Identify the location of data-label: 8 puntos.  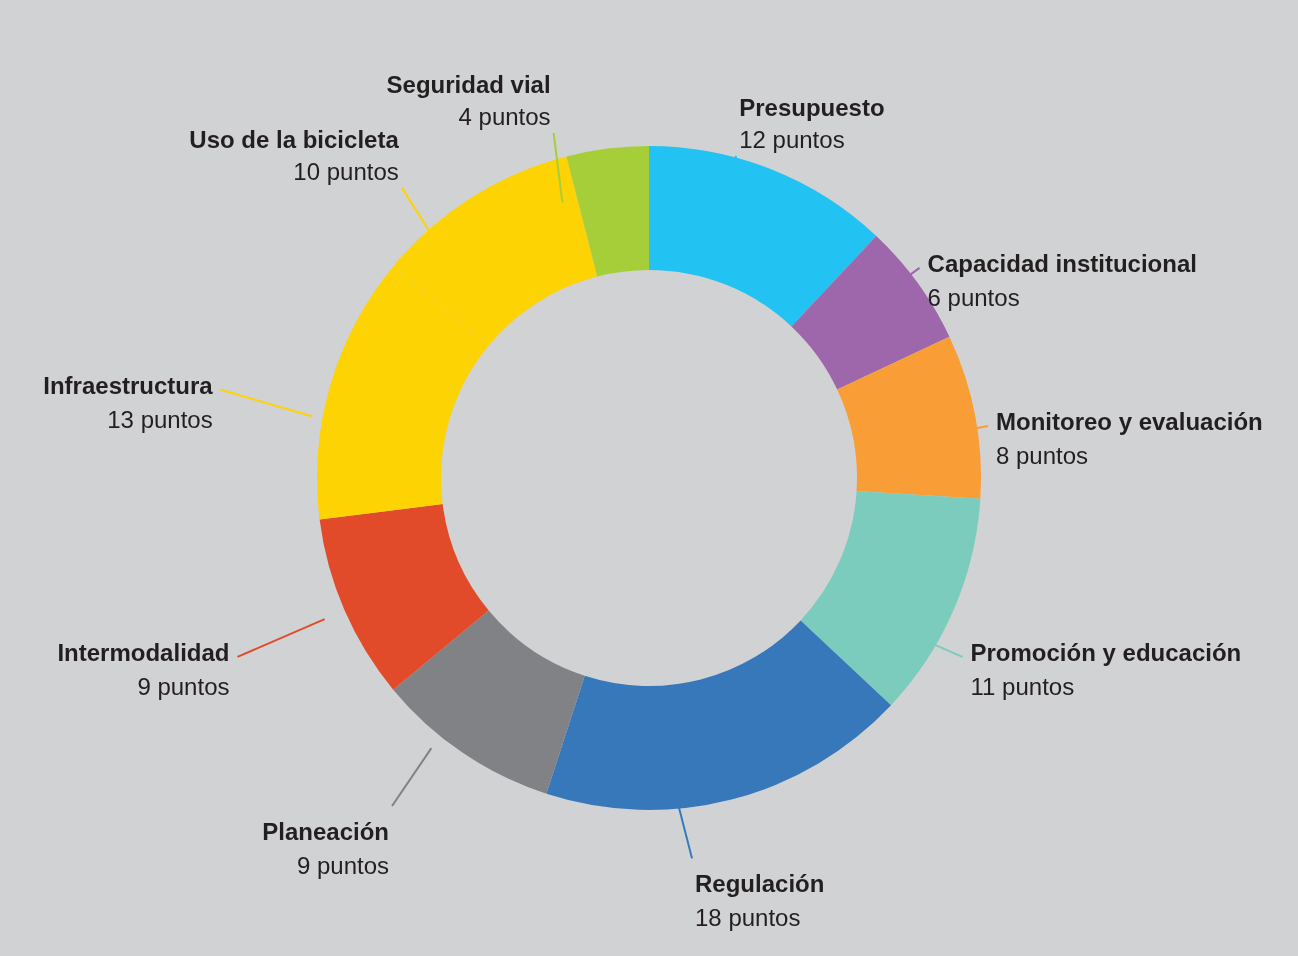
(1042, 455).